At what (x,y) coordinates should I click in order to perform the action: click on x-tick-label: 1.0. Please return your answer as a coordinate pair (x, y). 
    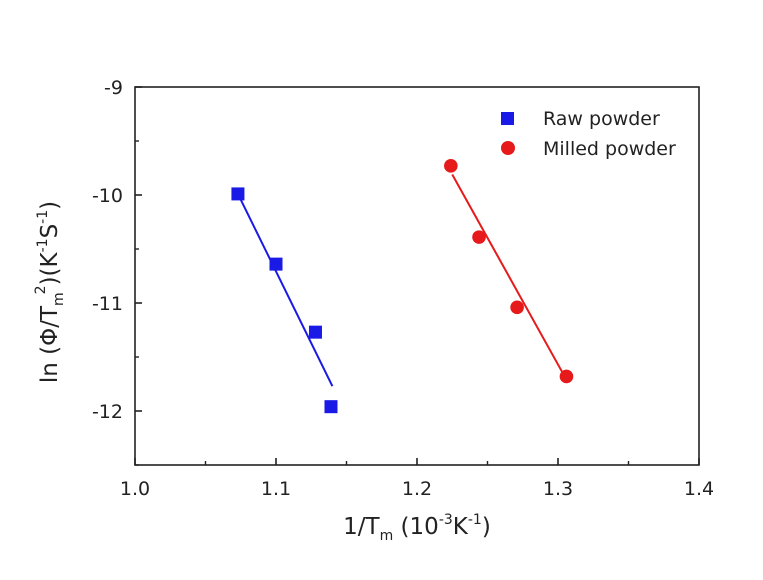
    Looking at the image, I should click on (135, 489).